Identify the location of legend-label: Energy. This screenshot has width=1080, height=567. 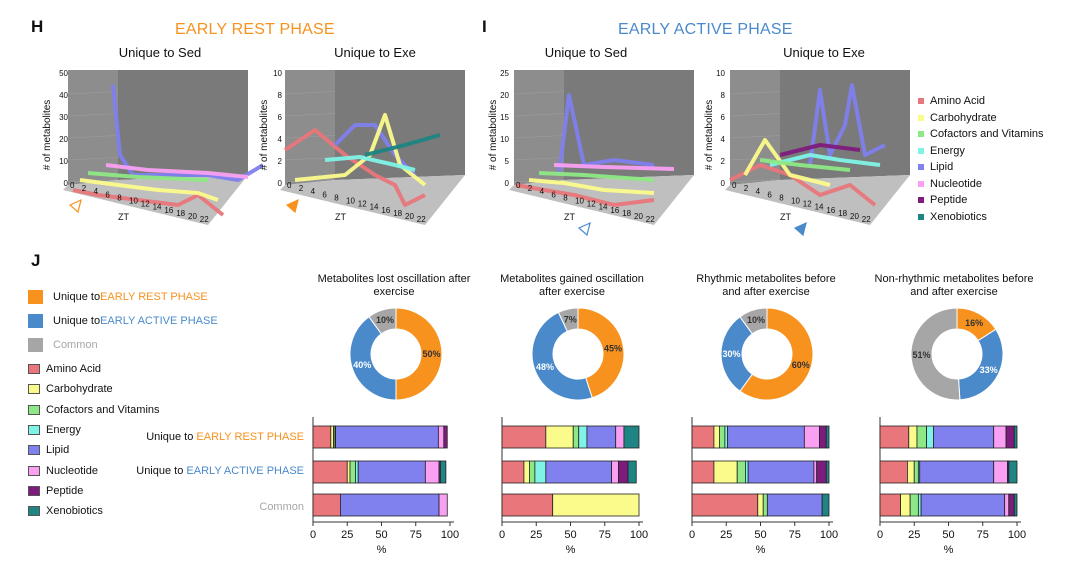
(947, 150).